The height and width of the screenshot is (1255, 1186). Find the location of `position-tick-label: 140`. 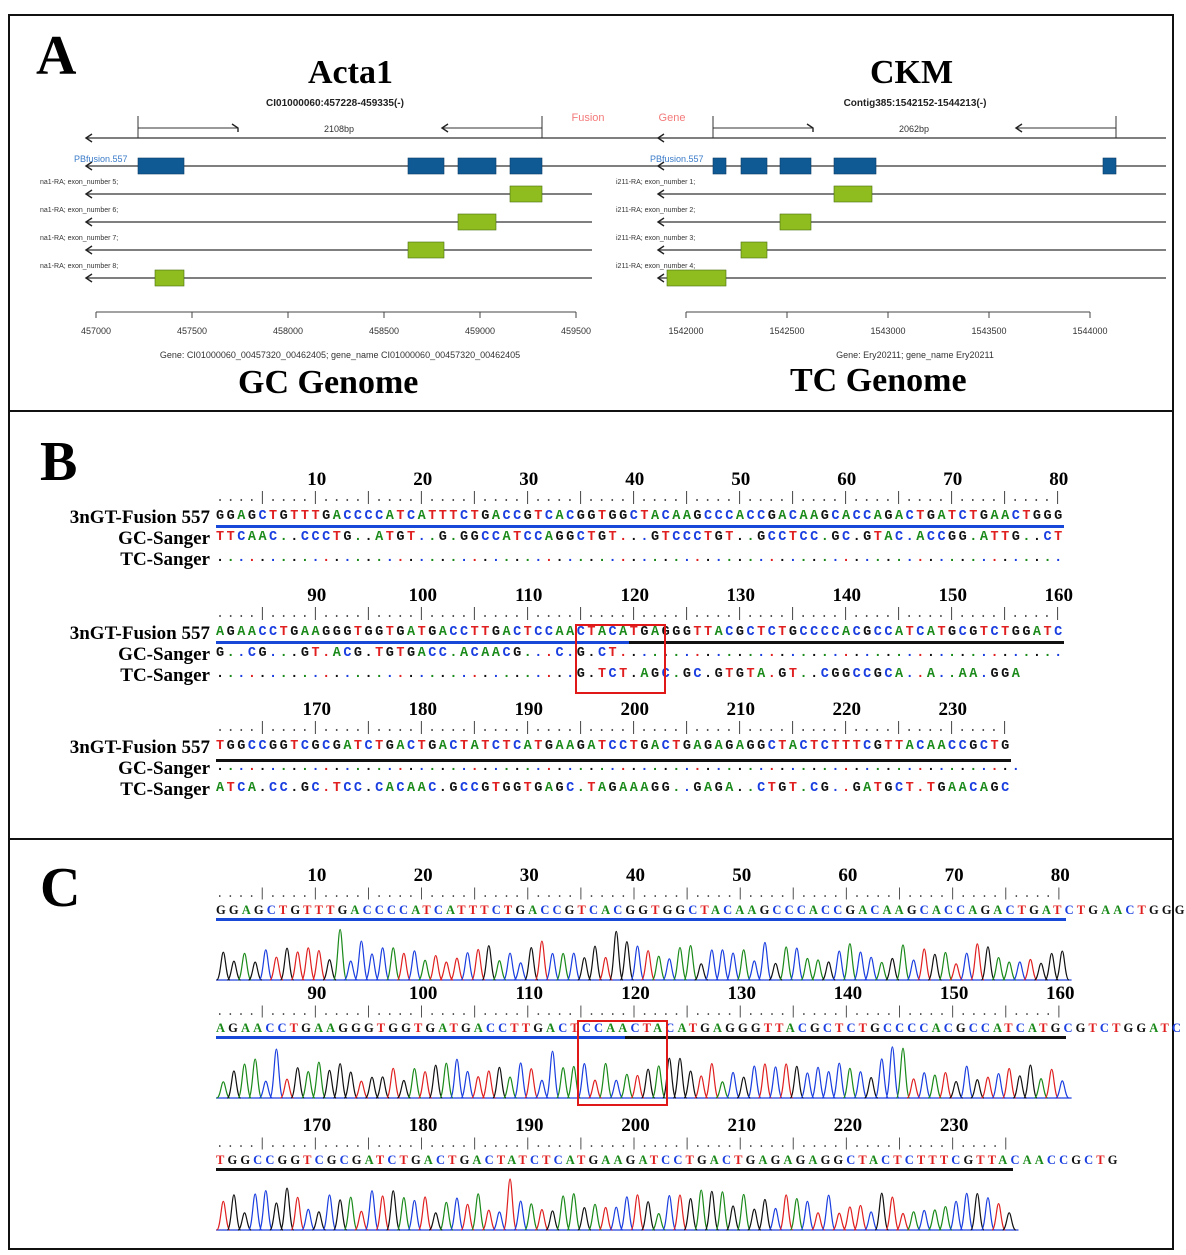

position-tick-label: 140 is located at coordinates (848, 993).